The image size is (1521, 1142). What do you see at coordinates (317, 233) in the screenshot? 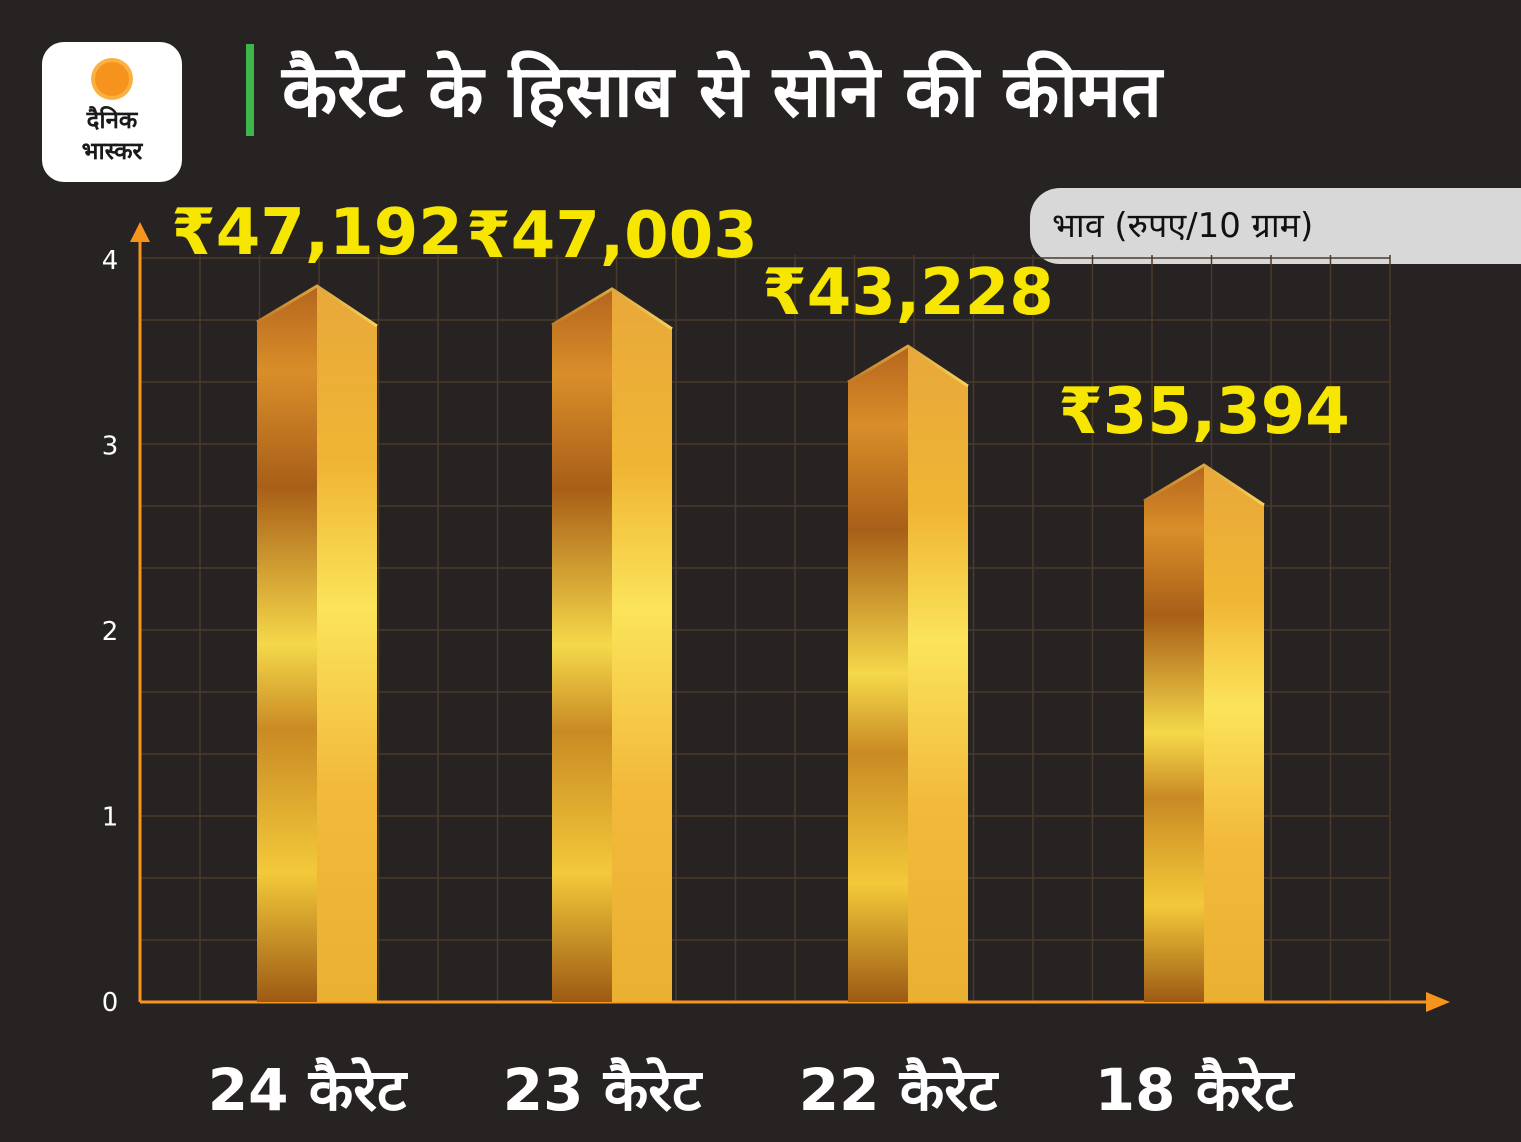
I see `bar-value-label: ₹47,192` at bounding box center [317, 233].